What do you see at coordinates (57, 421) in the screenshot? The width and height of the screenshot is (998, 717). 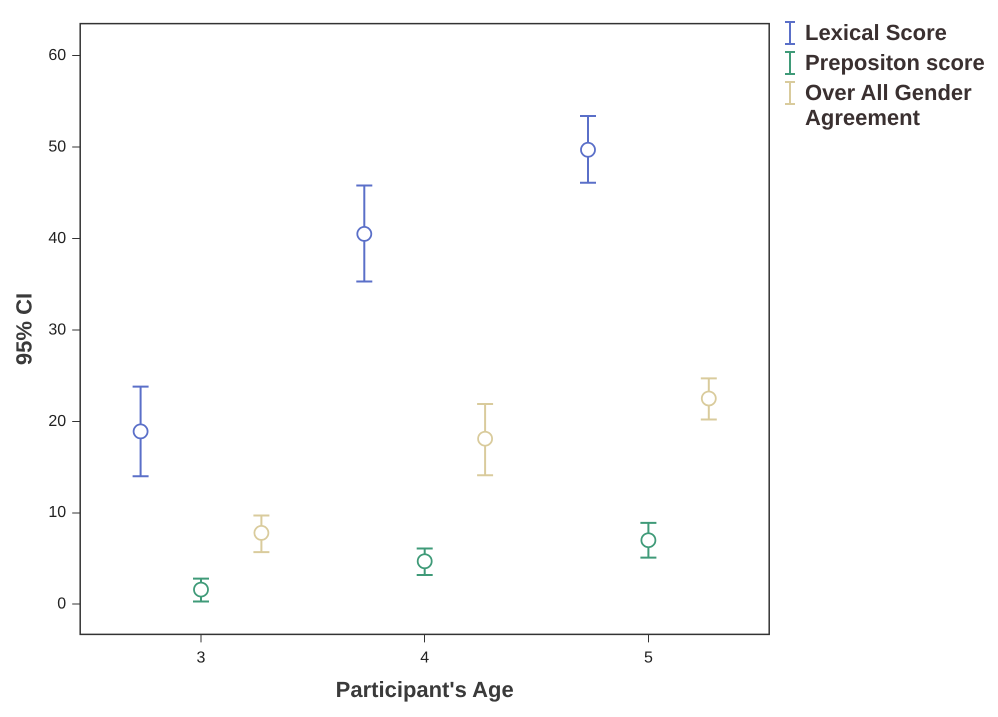 I see `y-tick-label: 20` at bounding box center [57, 421].